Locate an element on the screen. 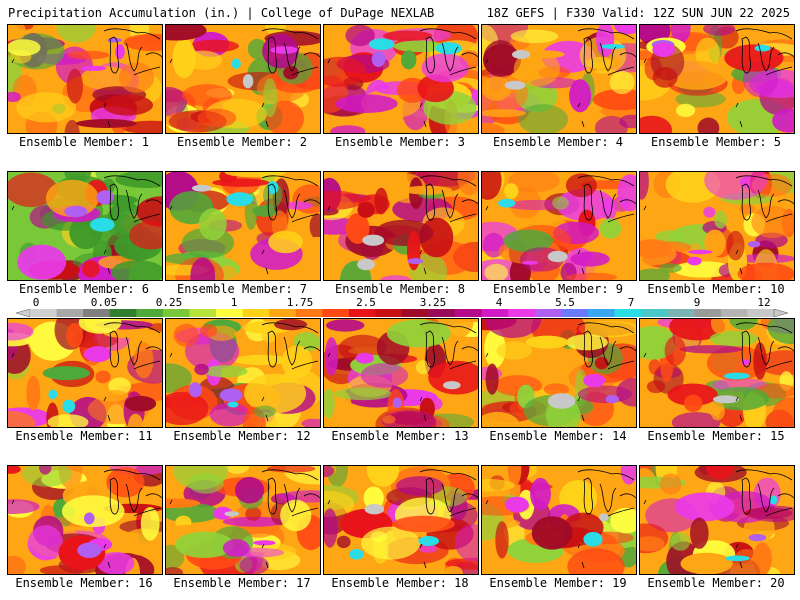 The image size is (800, 600). ensemble-member-label: Ensemble Member: 10 is located at coordinates (716, 289).